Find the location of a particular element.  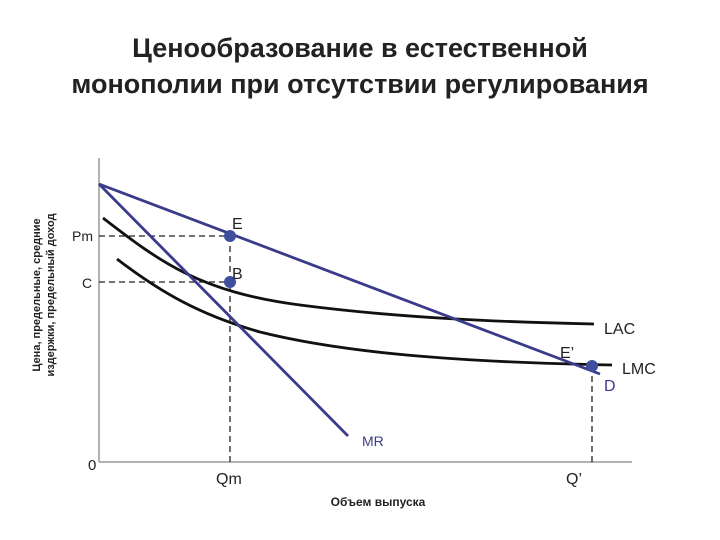

d-label: D is located at coordinates (610, 386).